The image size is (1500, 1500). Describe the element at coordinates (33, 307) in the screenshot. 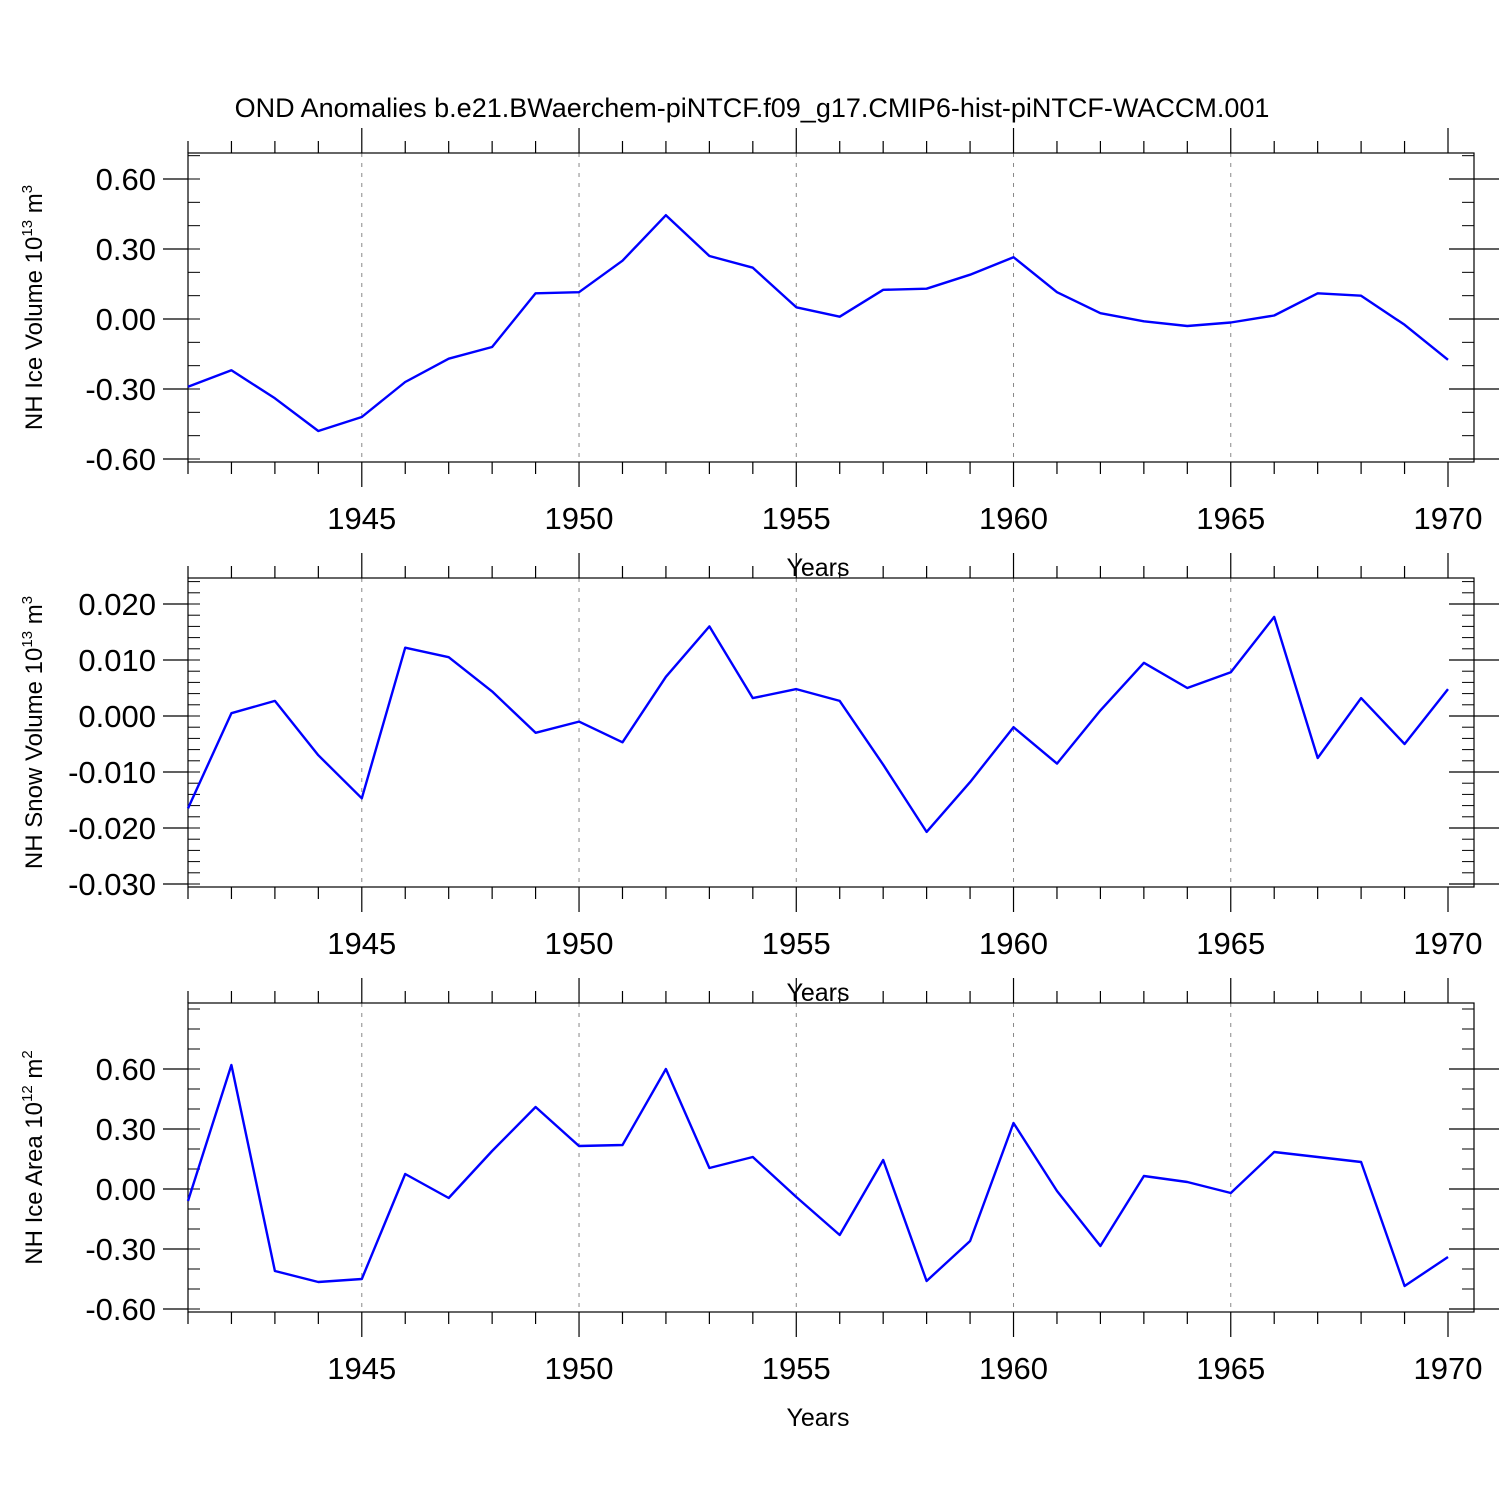

I see `y-axis-label: NH Ice Volume 1013 m3` at that location.